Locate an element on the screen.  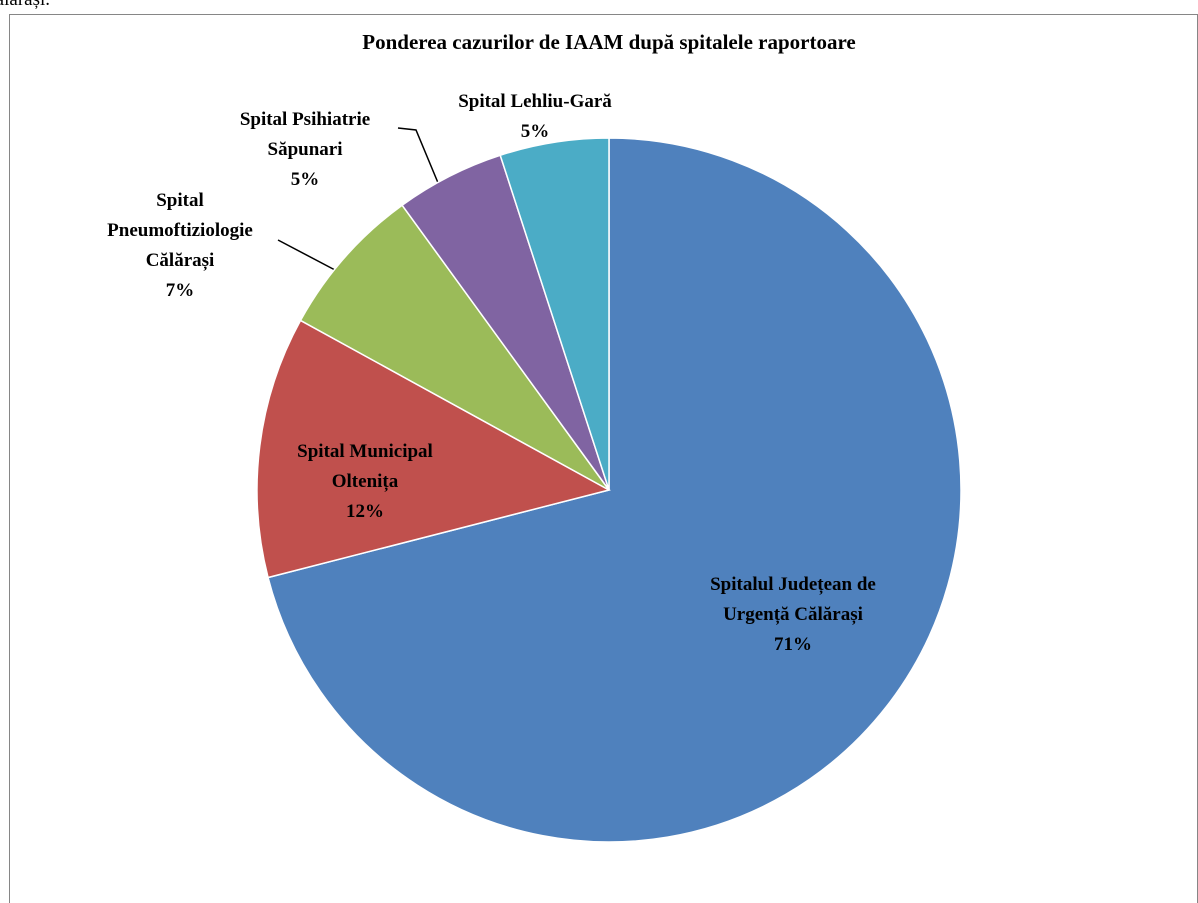
category-label: Spitalul Județean de Urgență Călărași is located at coordinates (793, 599).